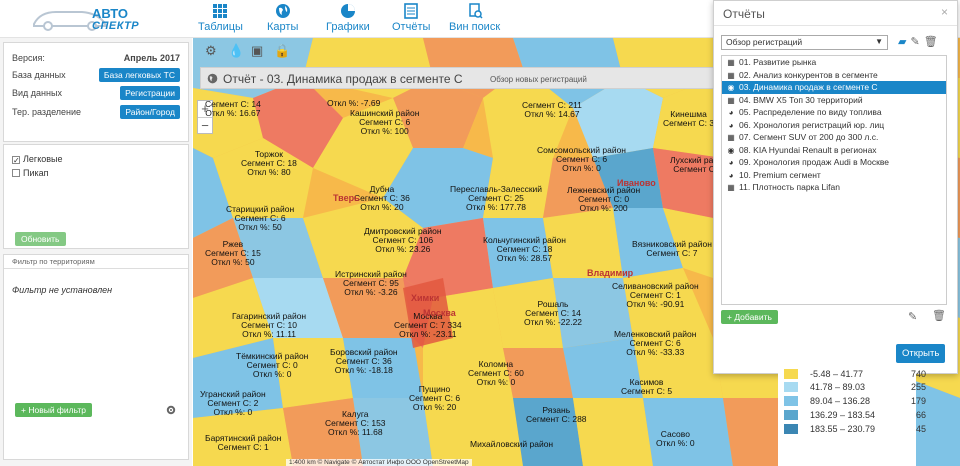  What do you see at coordinates (37, 93) in the screenshot?
I see `data-type-label: Вид данных` at bounding box center [37, 93].